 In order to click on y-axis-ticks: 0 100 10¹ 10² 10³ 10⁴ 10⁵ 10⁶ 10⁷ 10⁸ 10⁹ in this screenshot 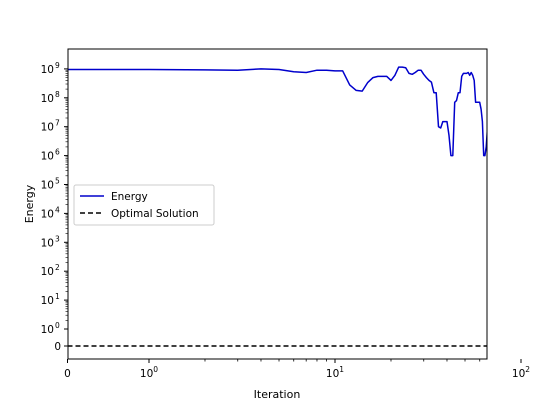, I will do `click(54, 207)`.